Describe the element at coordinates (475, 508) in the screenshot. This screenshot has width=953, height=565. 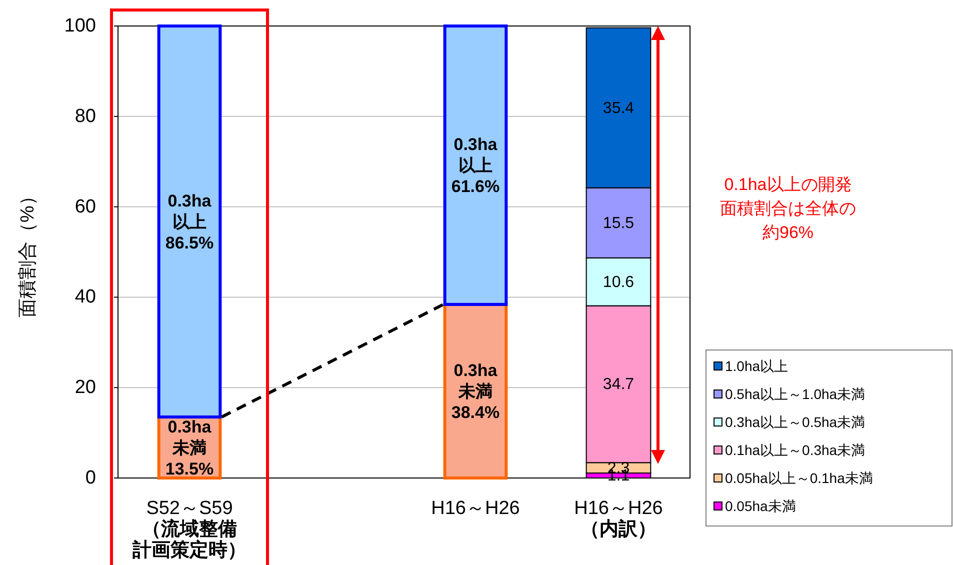
I see `x-tick-label: H16～H26` at that location.